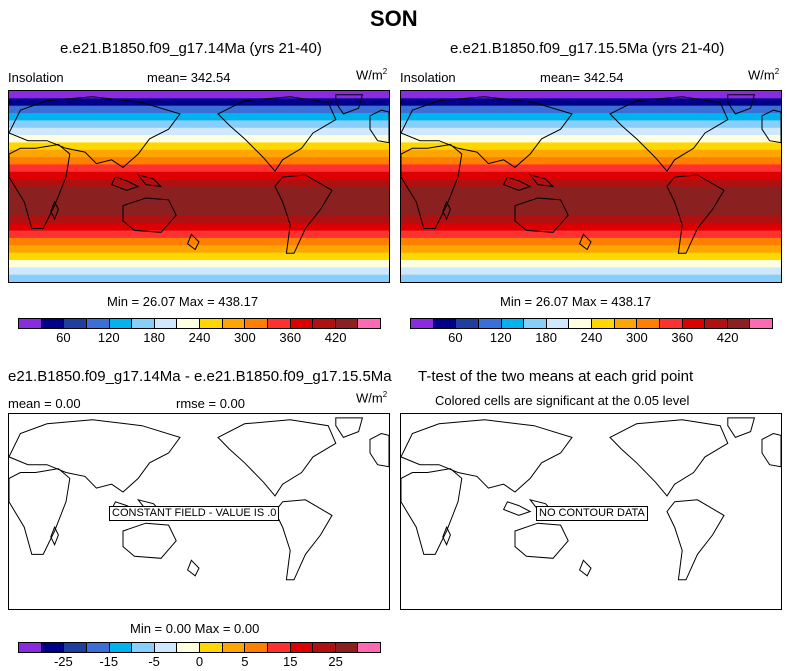  Describe the element at coordinates (211, 403) in the screenshot. I see `panel3-rmse: rmse = 0.00` at that location.